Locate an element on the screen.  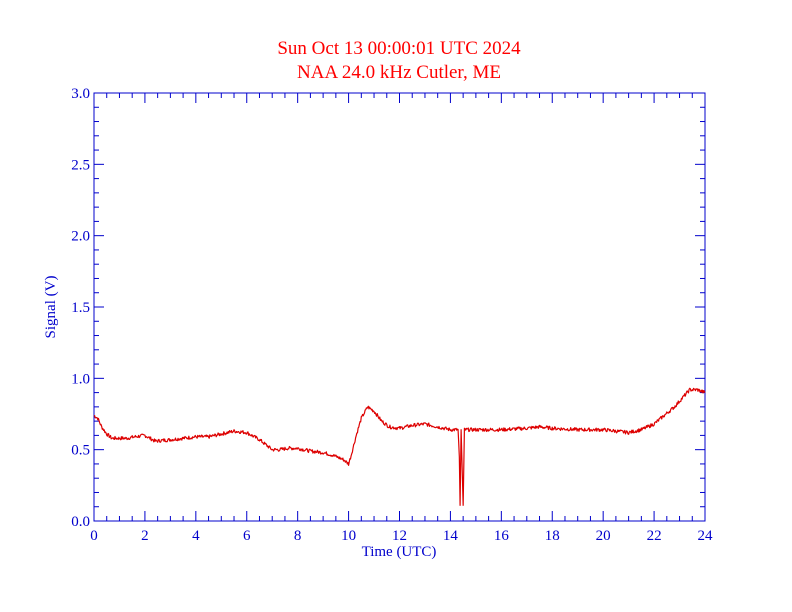
x-tick-label: 24 is located at coordinates (706, 536).